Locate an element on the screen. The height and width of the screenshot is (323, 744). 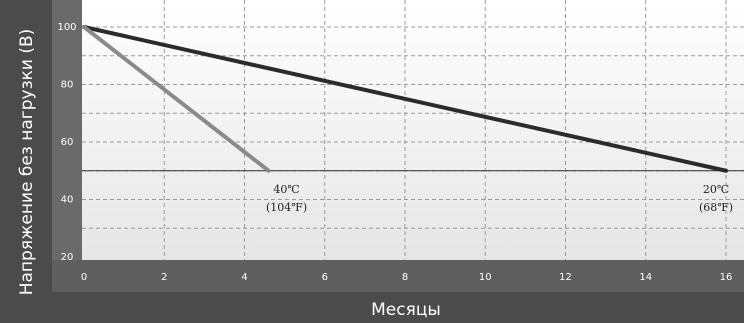
x-tick-label: 4 is located at coordinates (244, 277).